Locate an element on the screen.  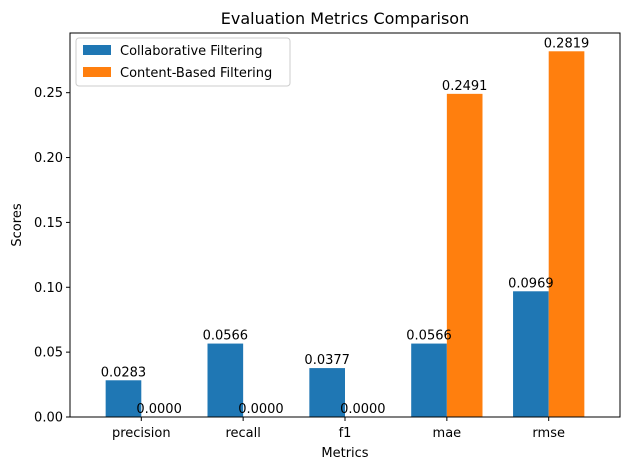
y-tick-label: 0.10 is located at coordinates (48, 288).